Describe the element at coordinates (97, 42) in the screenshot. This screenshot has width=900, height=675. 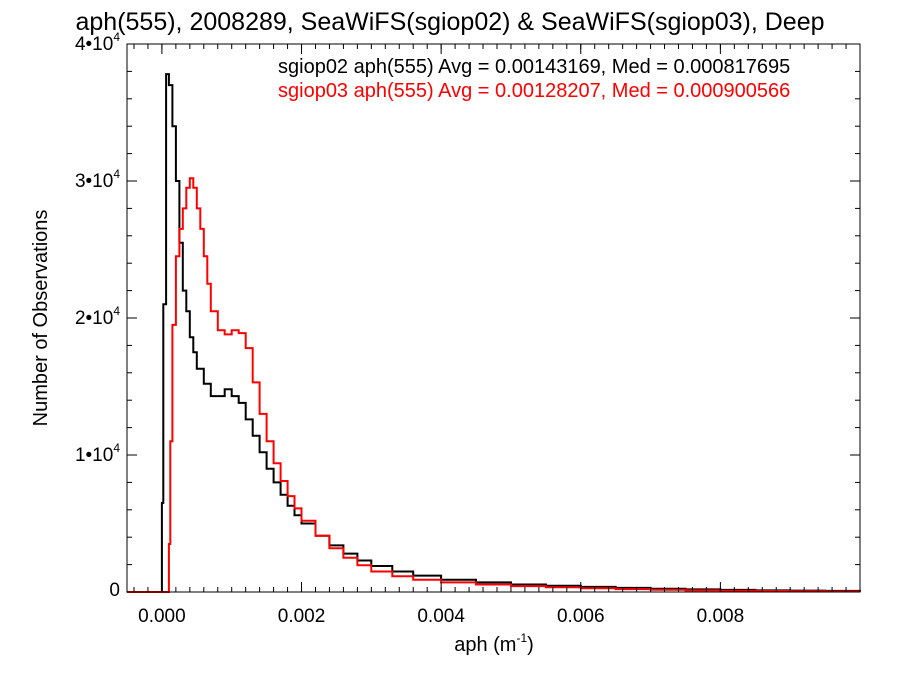
I see `y-tick-label: 4•104` at that location.